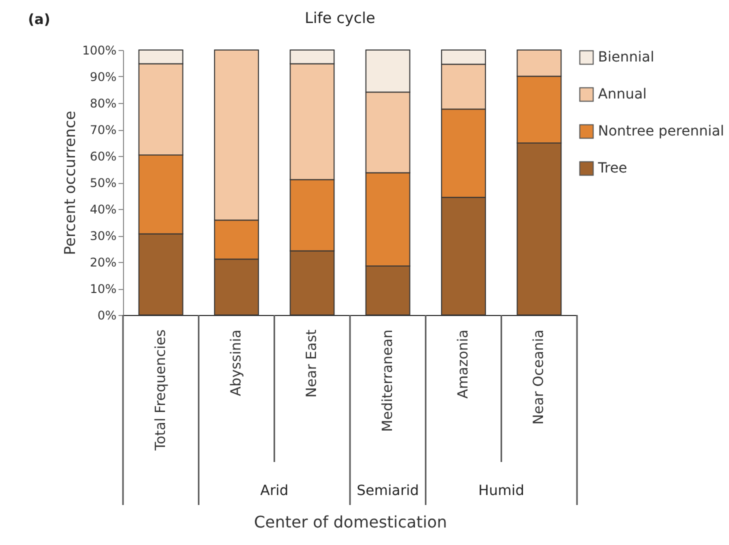  Describe the element at coordinates (103, 183) in the screenshot. I see `y-tick-label: 50%` at that location.